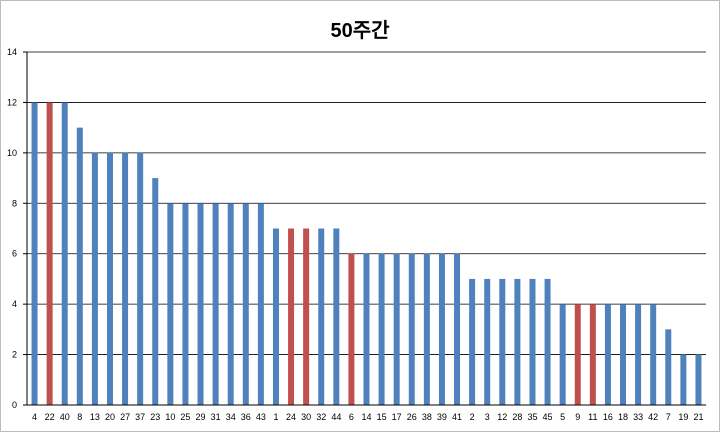 This screenshot has width=720, height=432. I want to click on x-tick-label: 44, so click(336, 417).